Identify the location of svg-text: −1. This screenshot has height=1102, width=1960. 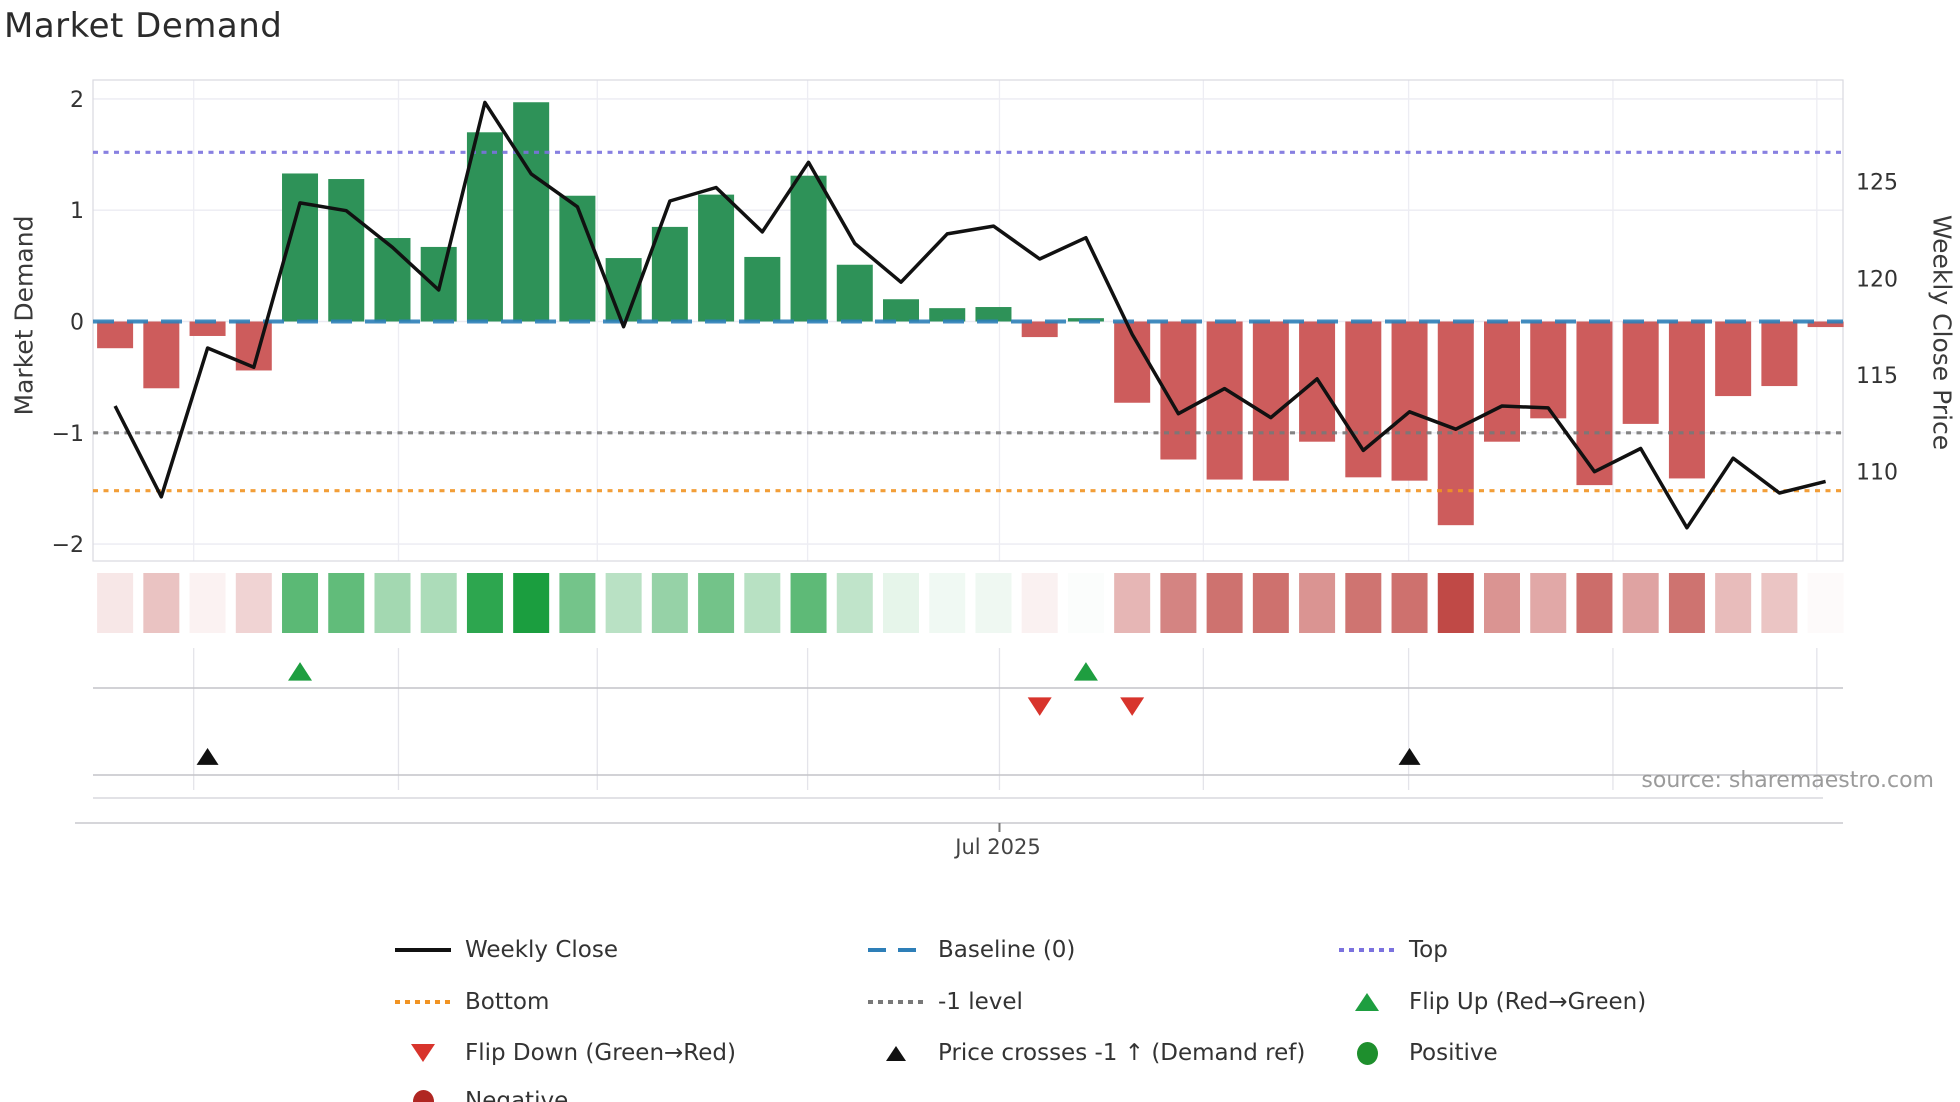
(68, 434).